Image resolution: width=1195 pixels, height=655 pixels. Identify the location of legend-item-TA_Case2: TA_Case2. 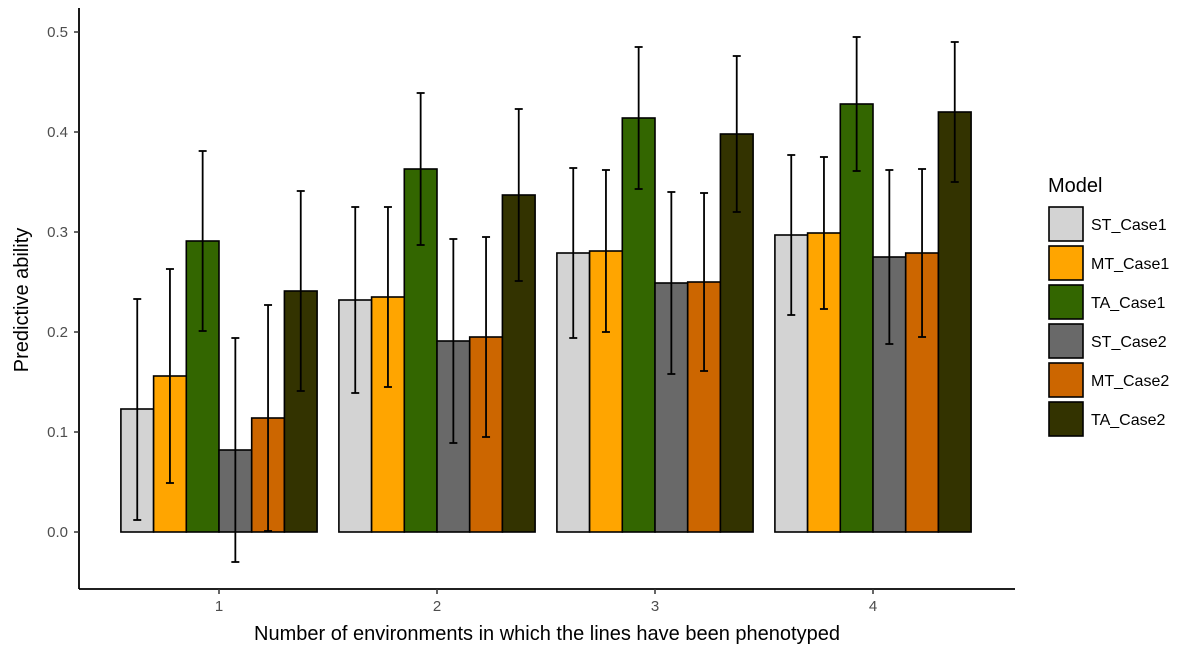
(1107, 419).